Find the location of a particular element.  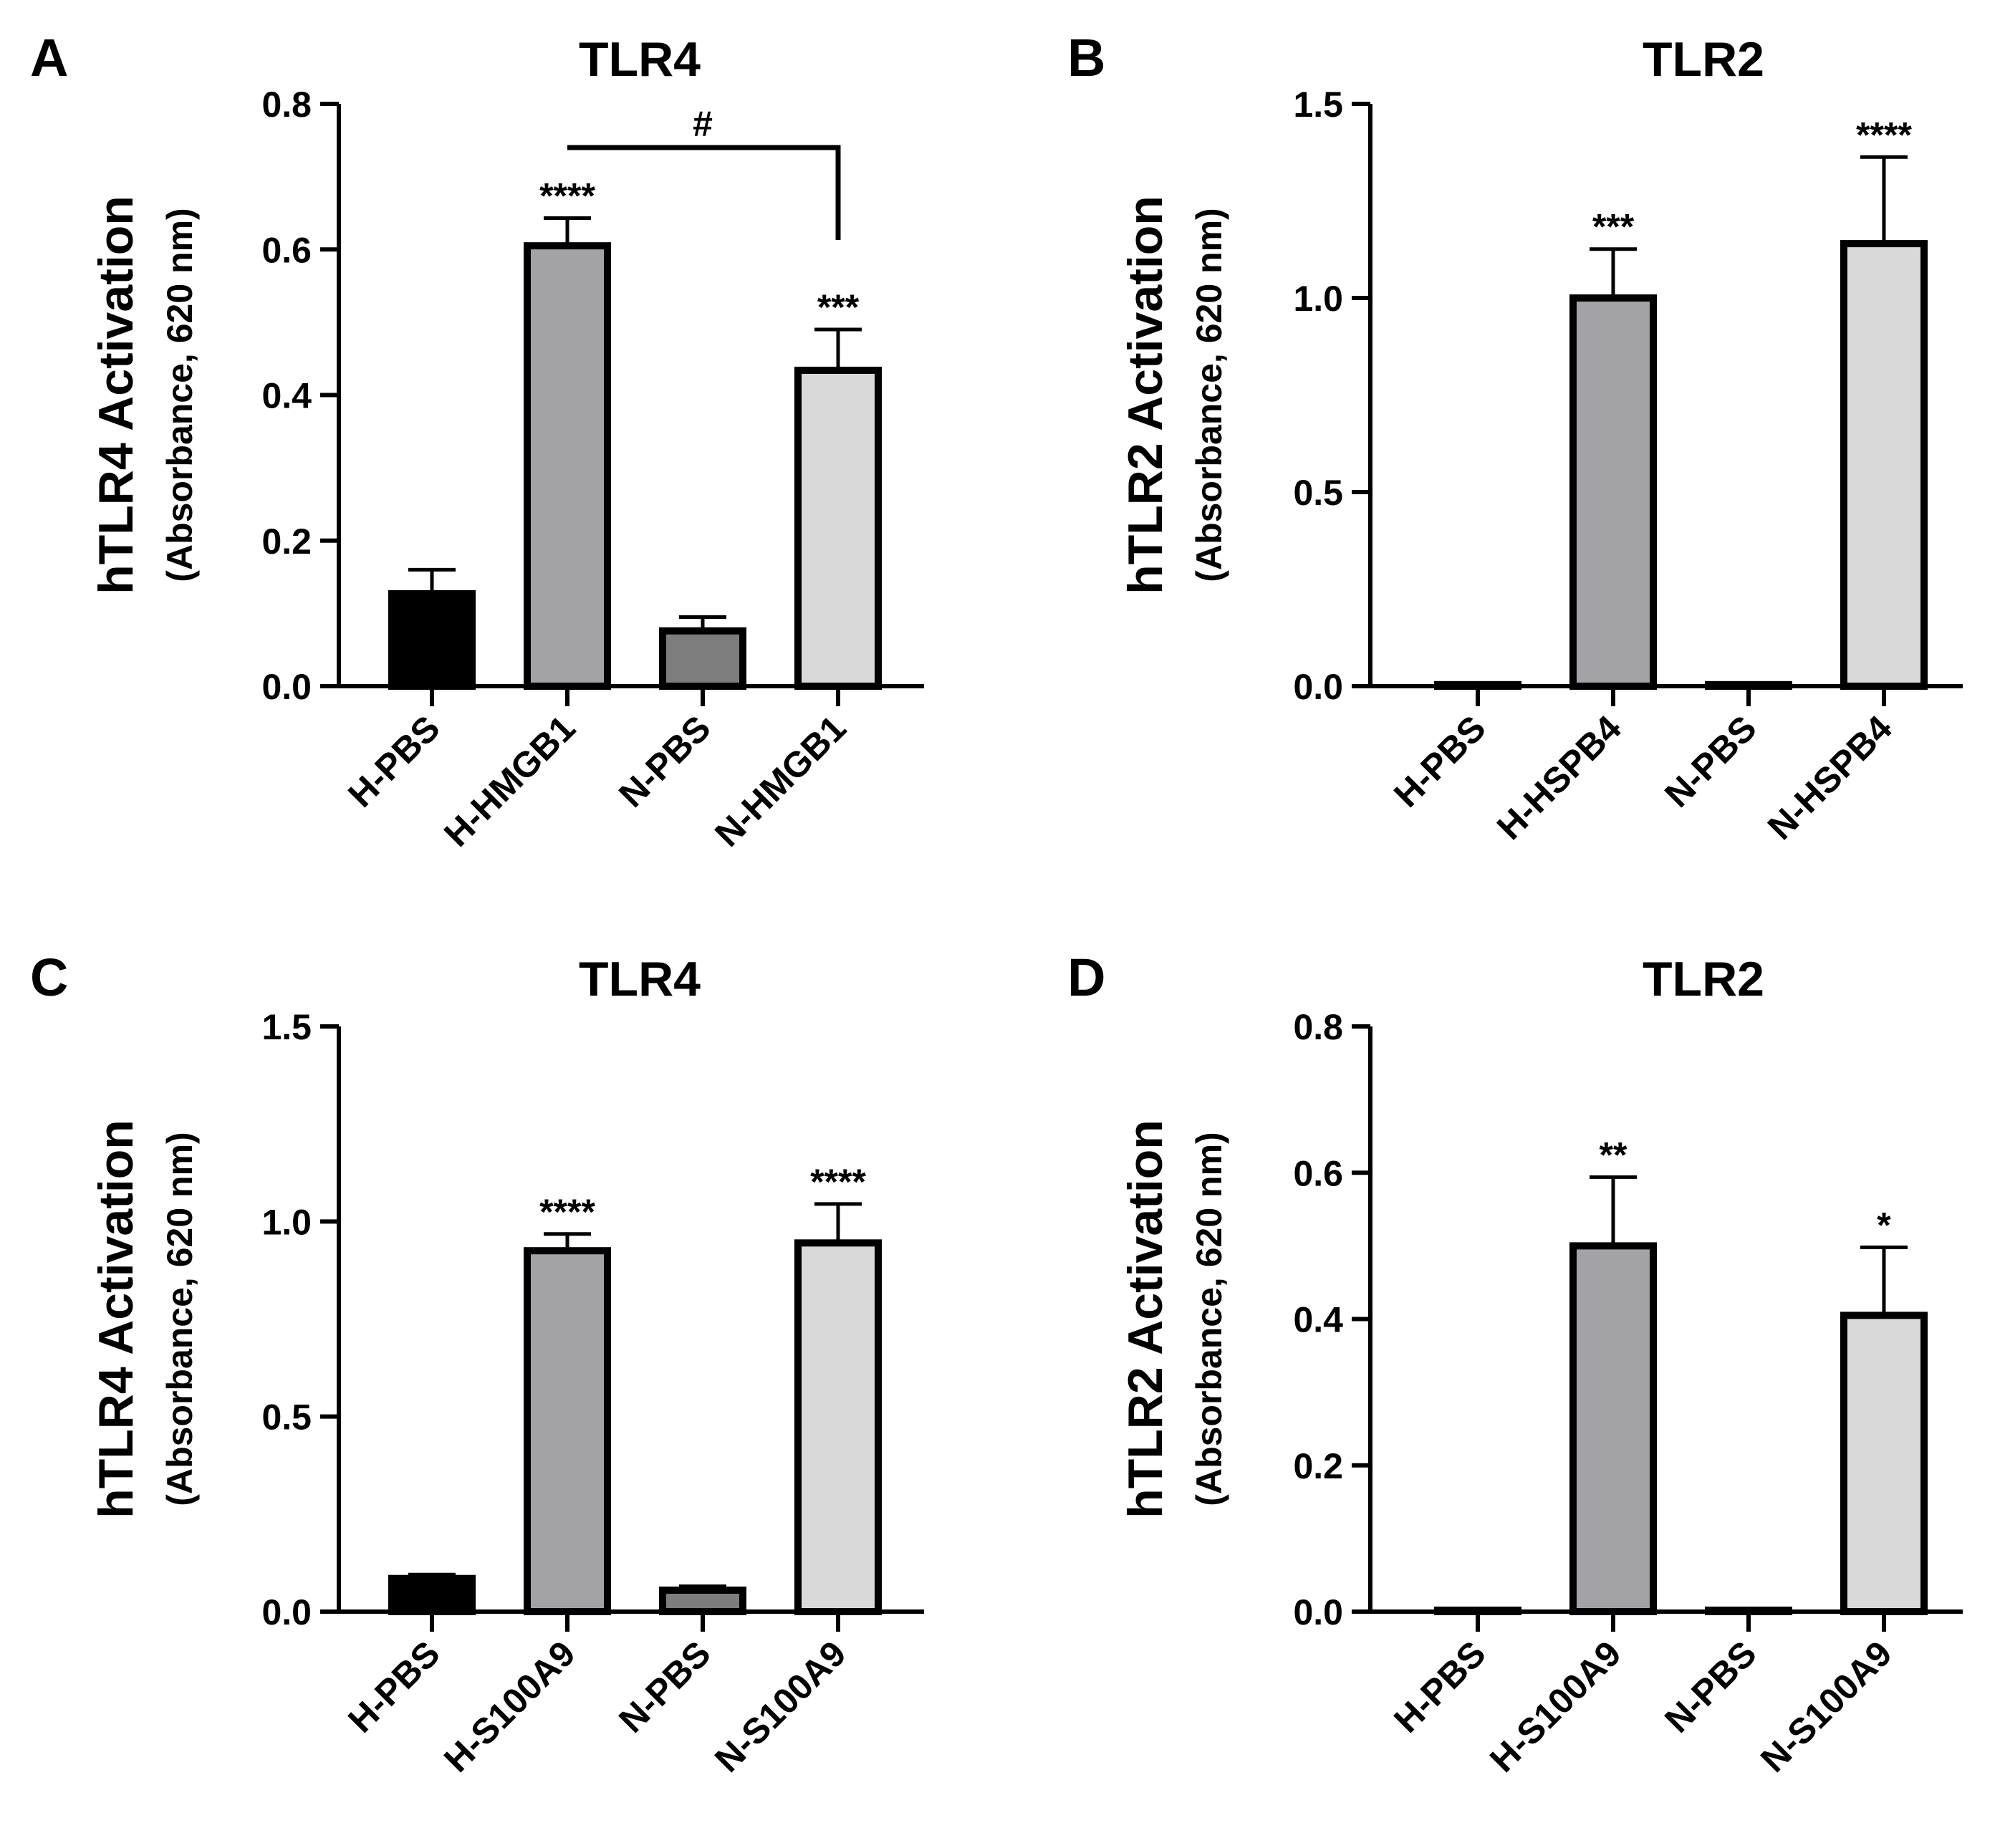

bracket-label: # is located at coordinates (703, 124).